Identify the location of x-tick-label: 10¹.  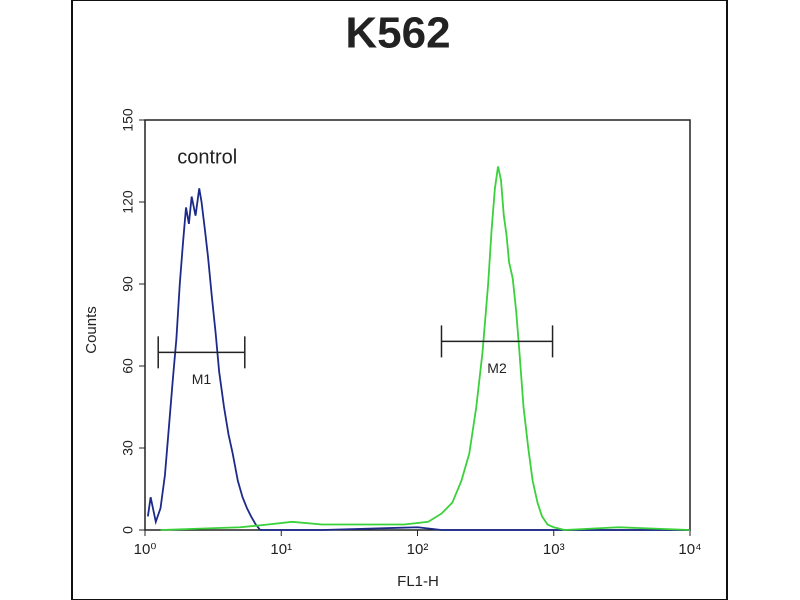
(281, 549).